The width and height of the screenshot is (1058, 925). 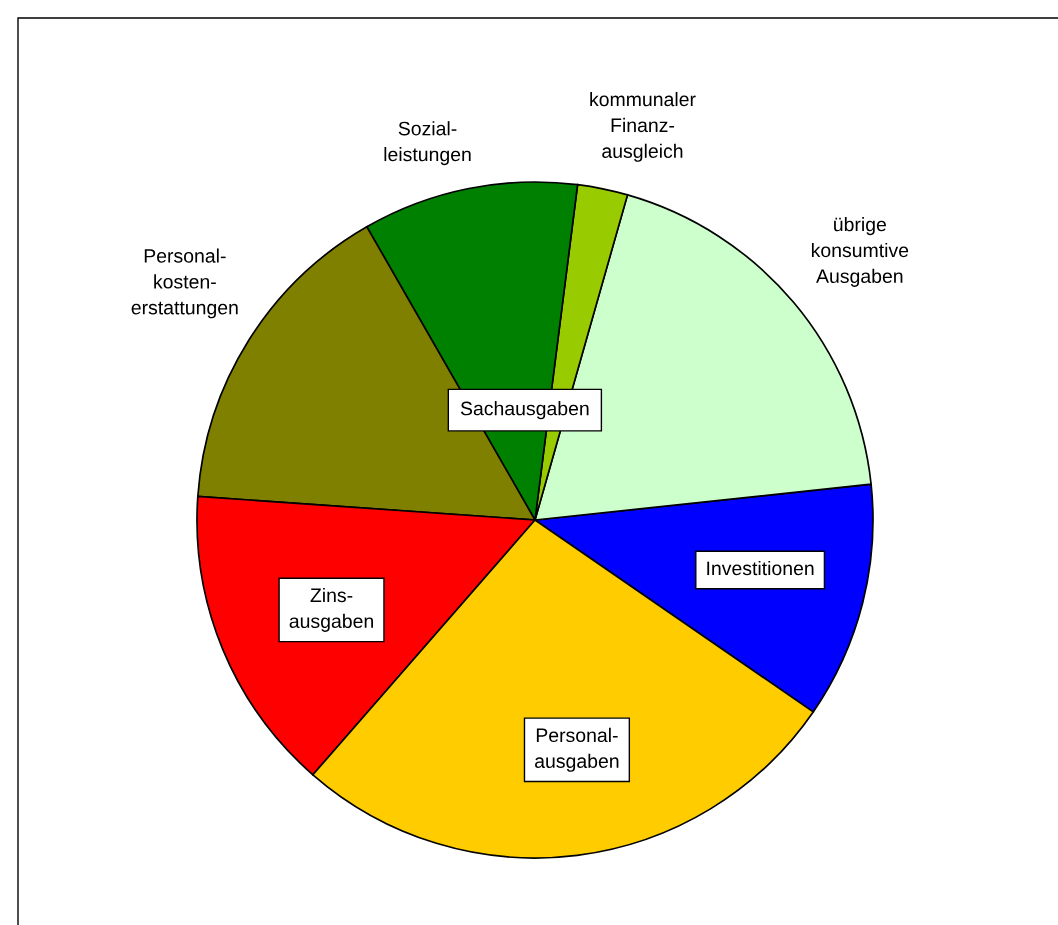 I want to click on slice-label: übrige konsumtive Ausgaben, so click(x=860, y=252).